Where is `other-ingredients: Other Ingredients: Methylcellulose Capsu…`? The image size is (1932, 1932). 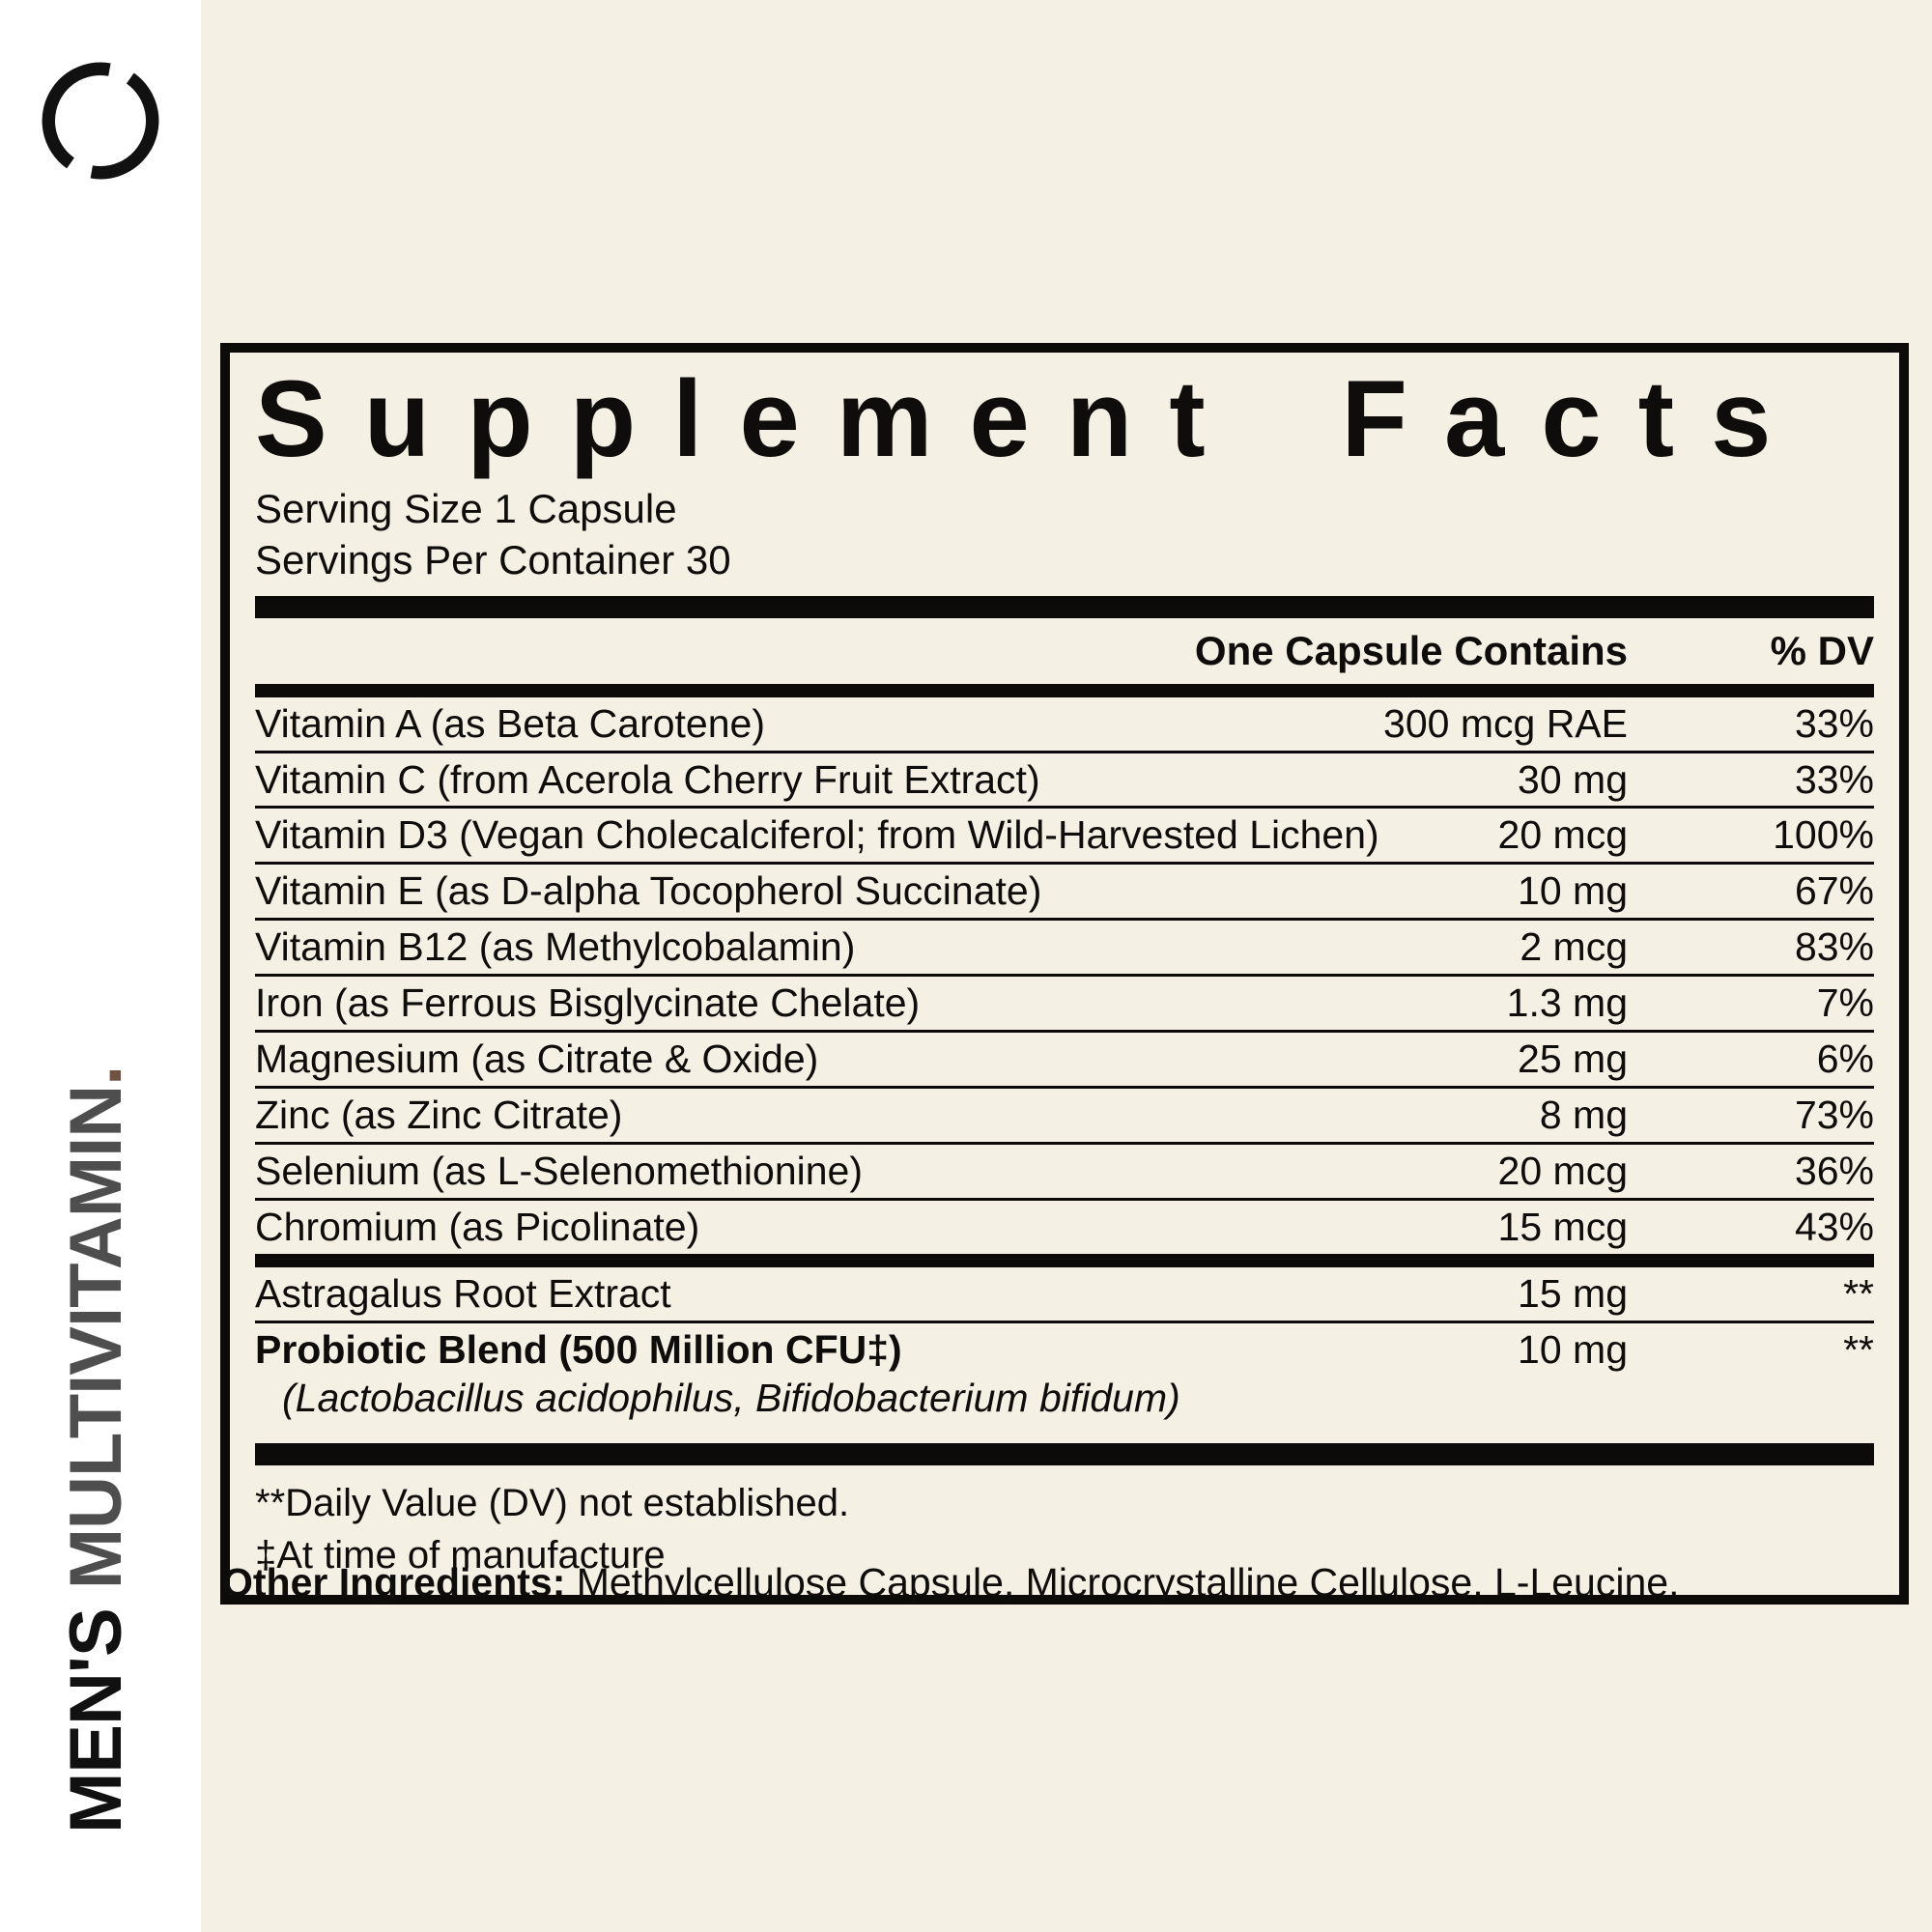
other-ingredients: Other Ingredients: Methylcellulose Capsu… is located at coordinates (1065, 1582).